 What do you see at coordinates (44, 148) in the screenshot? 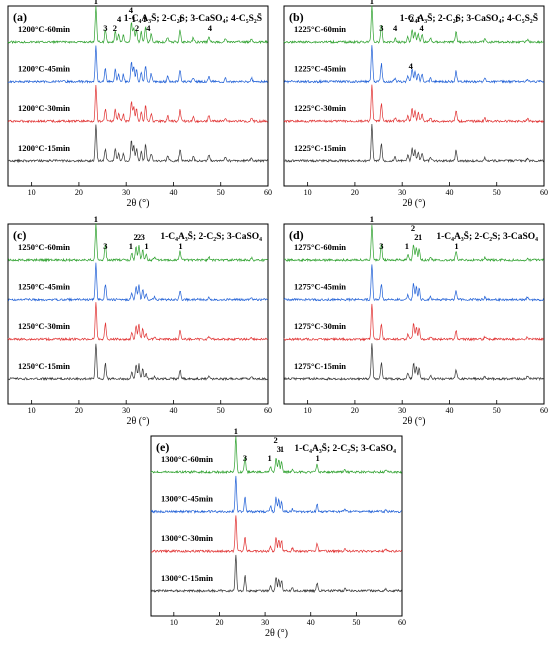
I see `trace-label: 1200°C-15min` at bounding box center [44, 148].